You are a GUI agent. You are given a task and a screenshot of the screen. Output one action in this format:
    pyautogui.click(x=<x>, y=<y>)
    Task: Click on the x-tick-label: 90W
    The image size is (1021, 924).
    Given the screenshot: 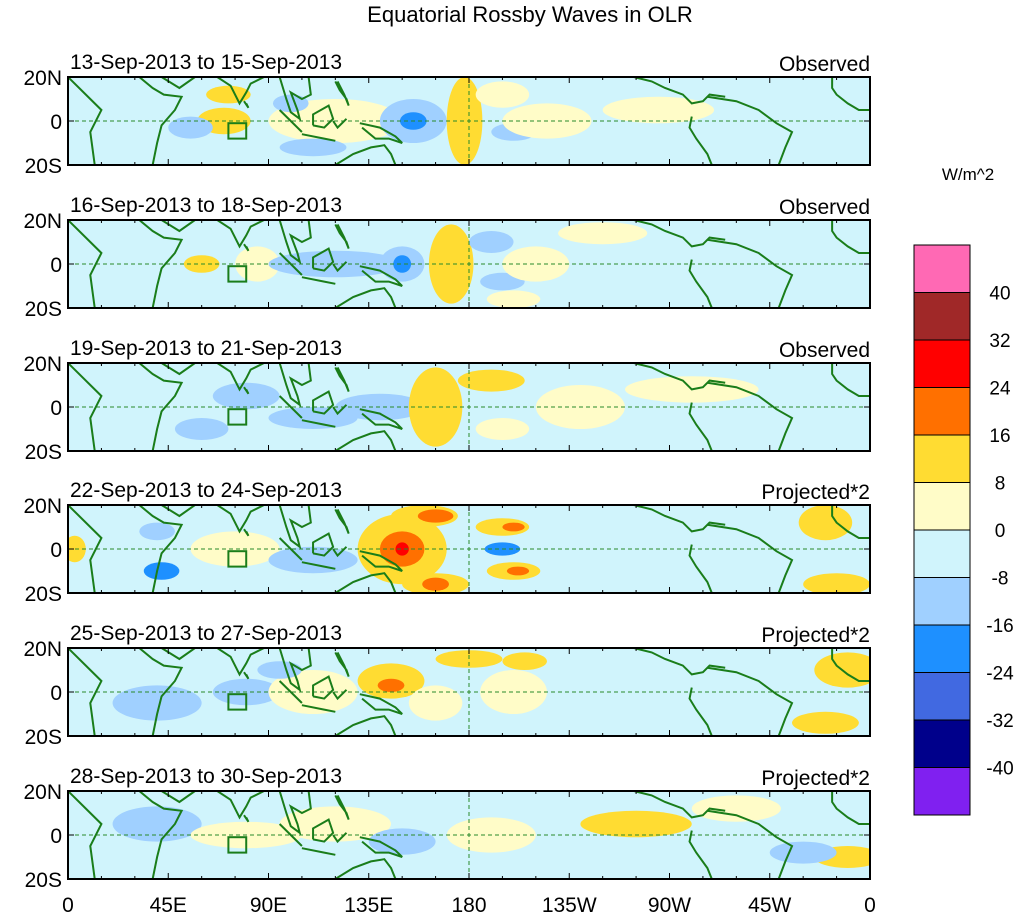 What is the action you would take?
    pyautogui.click(x=669, y=905)
    